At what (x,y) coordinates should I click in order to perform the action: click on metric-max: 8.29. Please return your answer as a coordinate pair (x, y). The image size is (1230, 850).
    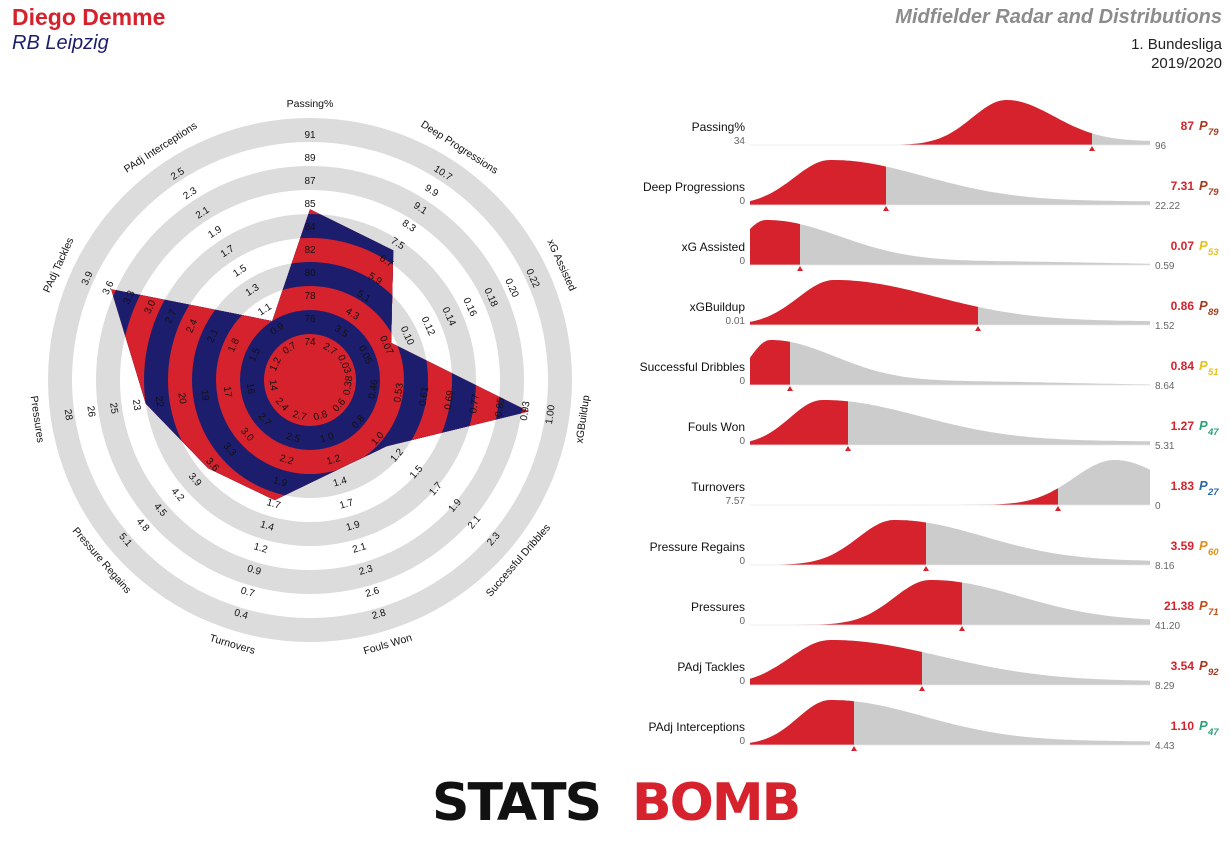
    Looking at the image, I should click on (1165, 686).